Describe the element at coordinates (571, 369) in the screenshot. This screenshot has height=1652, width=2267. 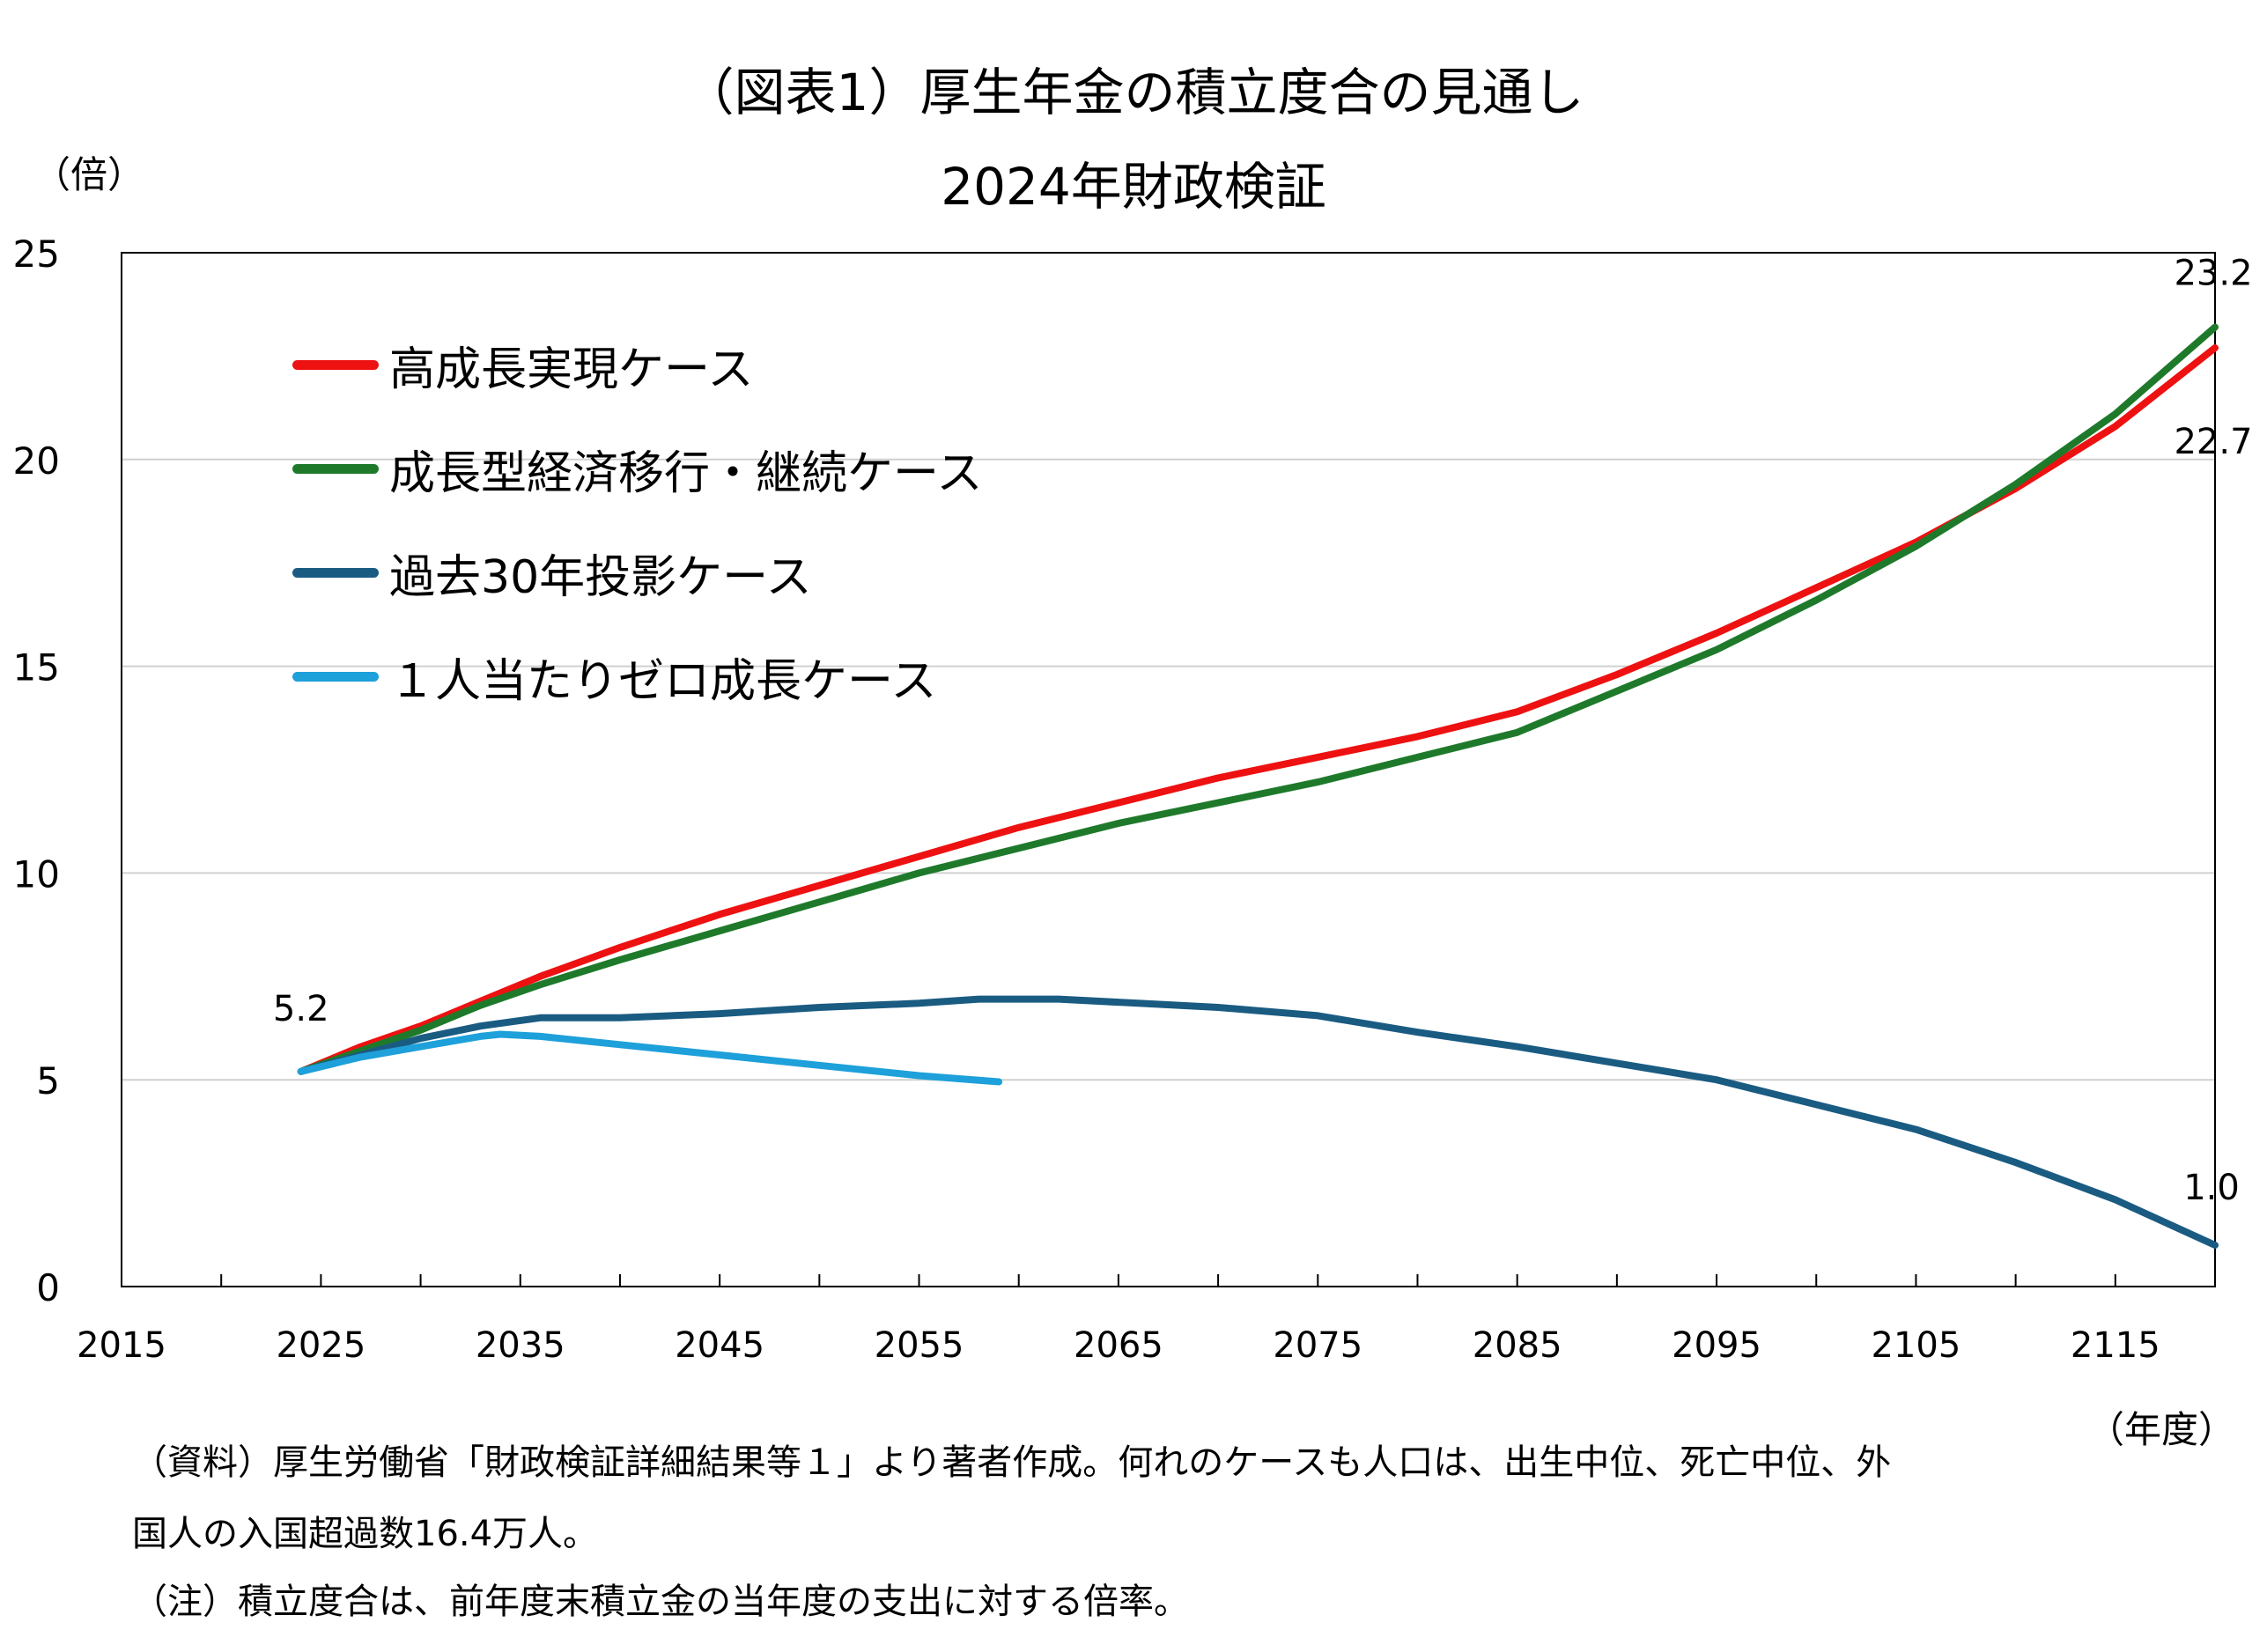
I see `legend-label: 高成長実現ケース` at that location.